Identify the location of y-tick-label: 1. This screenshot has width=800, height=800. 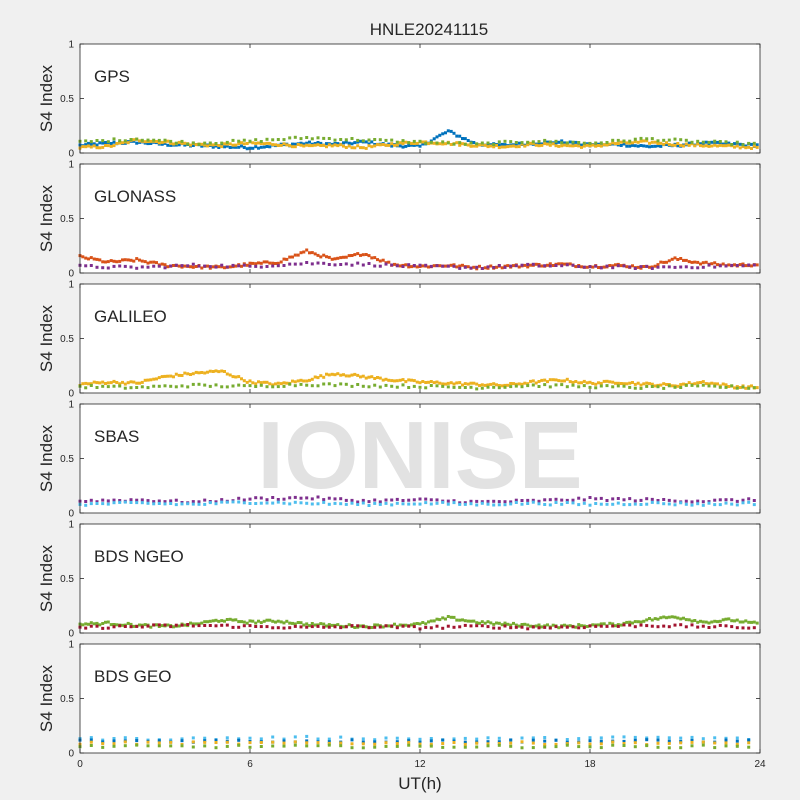
(71, 525).